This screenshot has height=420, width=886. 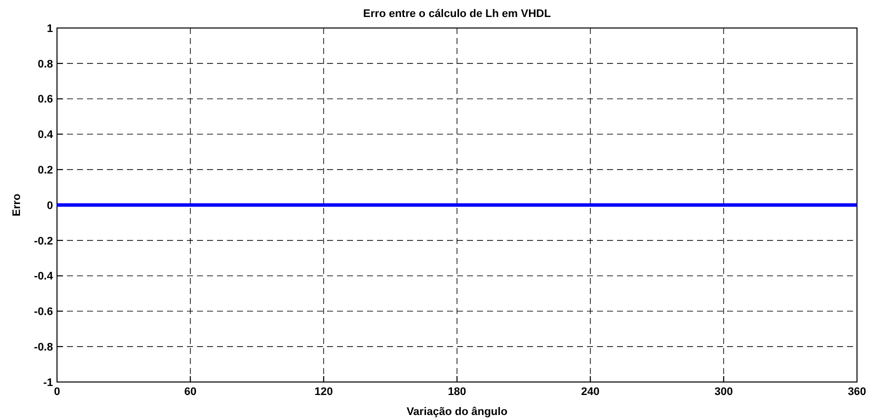 What do you see at coordinates (45, 64) in the screenshot?
I see `y-tick-label: 0.8` at bounding box center [45, 64].